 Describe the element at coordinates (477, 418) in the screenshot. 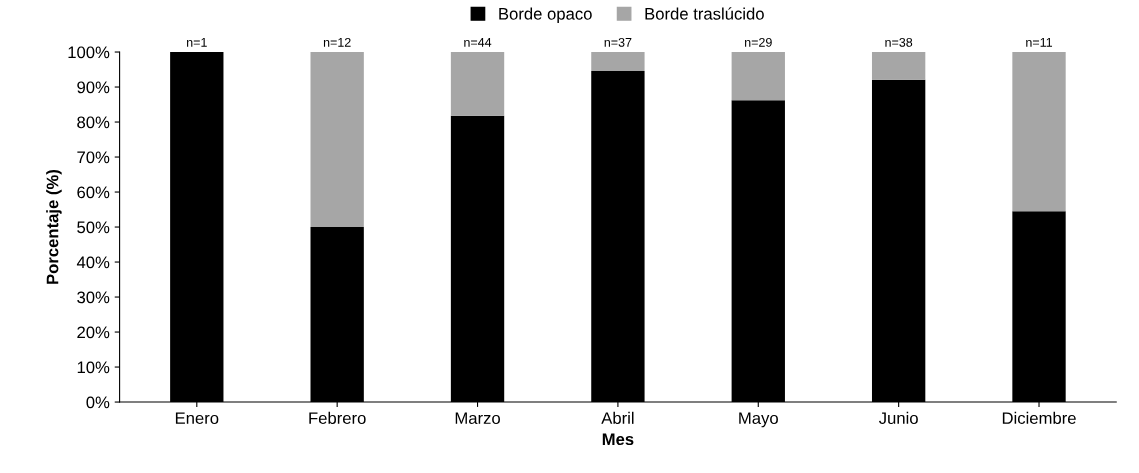

I see `x-tick-label: Marzo` at that location.